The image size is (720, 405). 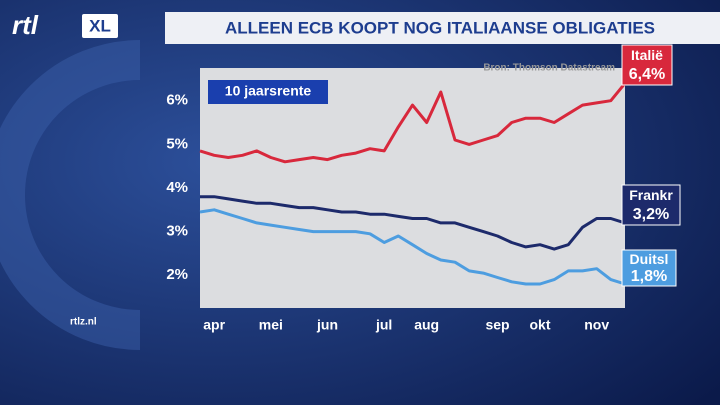 What do you see at coordinates (177, 143) in the screenshot?
I see `y-tick-label: 5%` at bounding box center [177, 143].